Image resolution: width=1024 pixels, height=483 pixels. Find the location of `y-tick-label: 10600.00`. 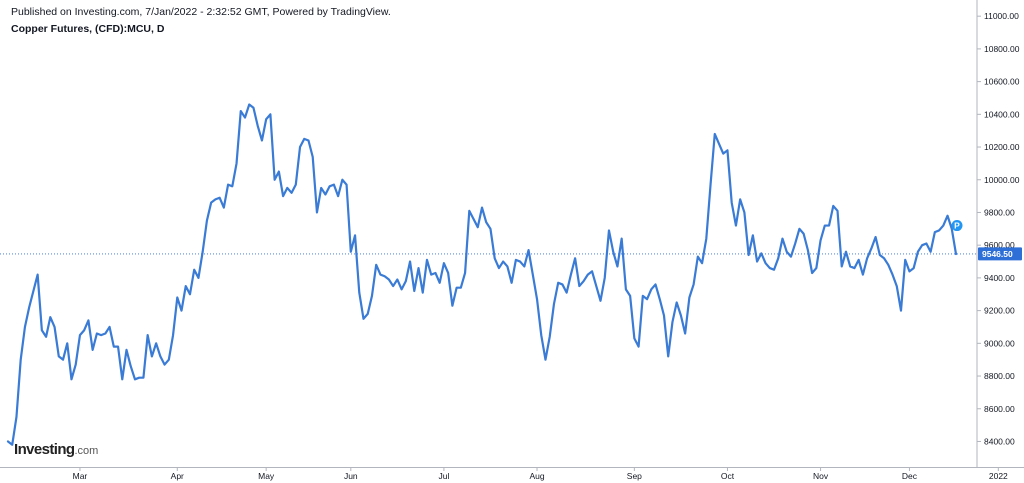

y-tick-label: 10600.00 is located at coordinates (1002, 82).